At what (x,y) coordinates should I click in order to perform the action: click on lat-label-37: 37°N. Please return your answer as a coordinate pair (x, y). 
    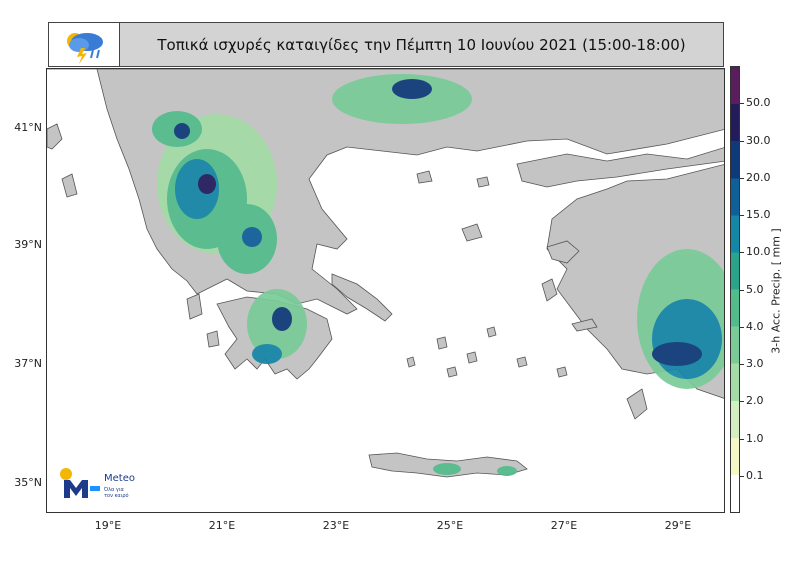
    Looking at the image, I should click on (28, 363).